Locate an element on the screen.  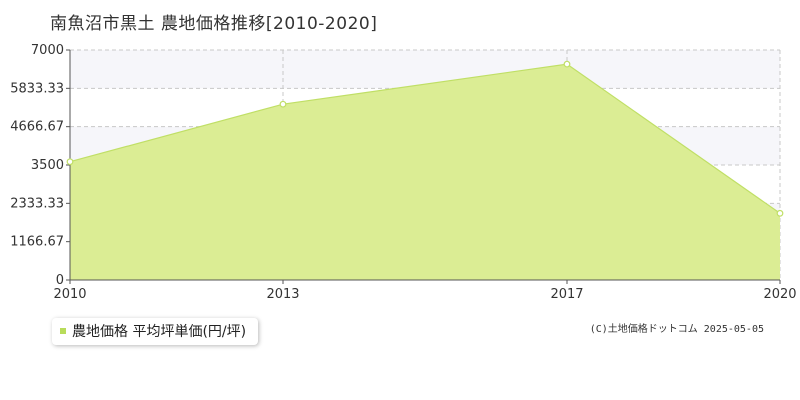
grid-band is located at coordinates (425, 69).